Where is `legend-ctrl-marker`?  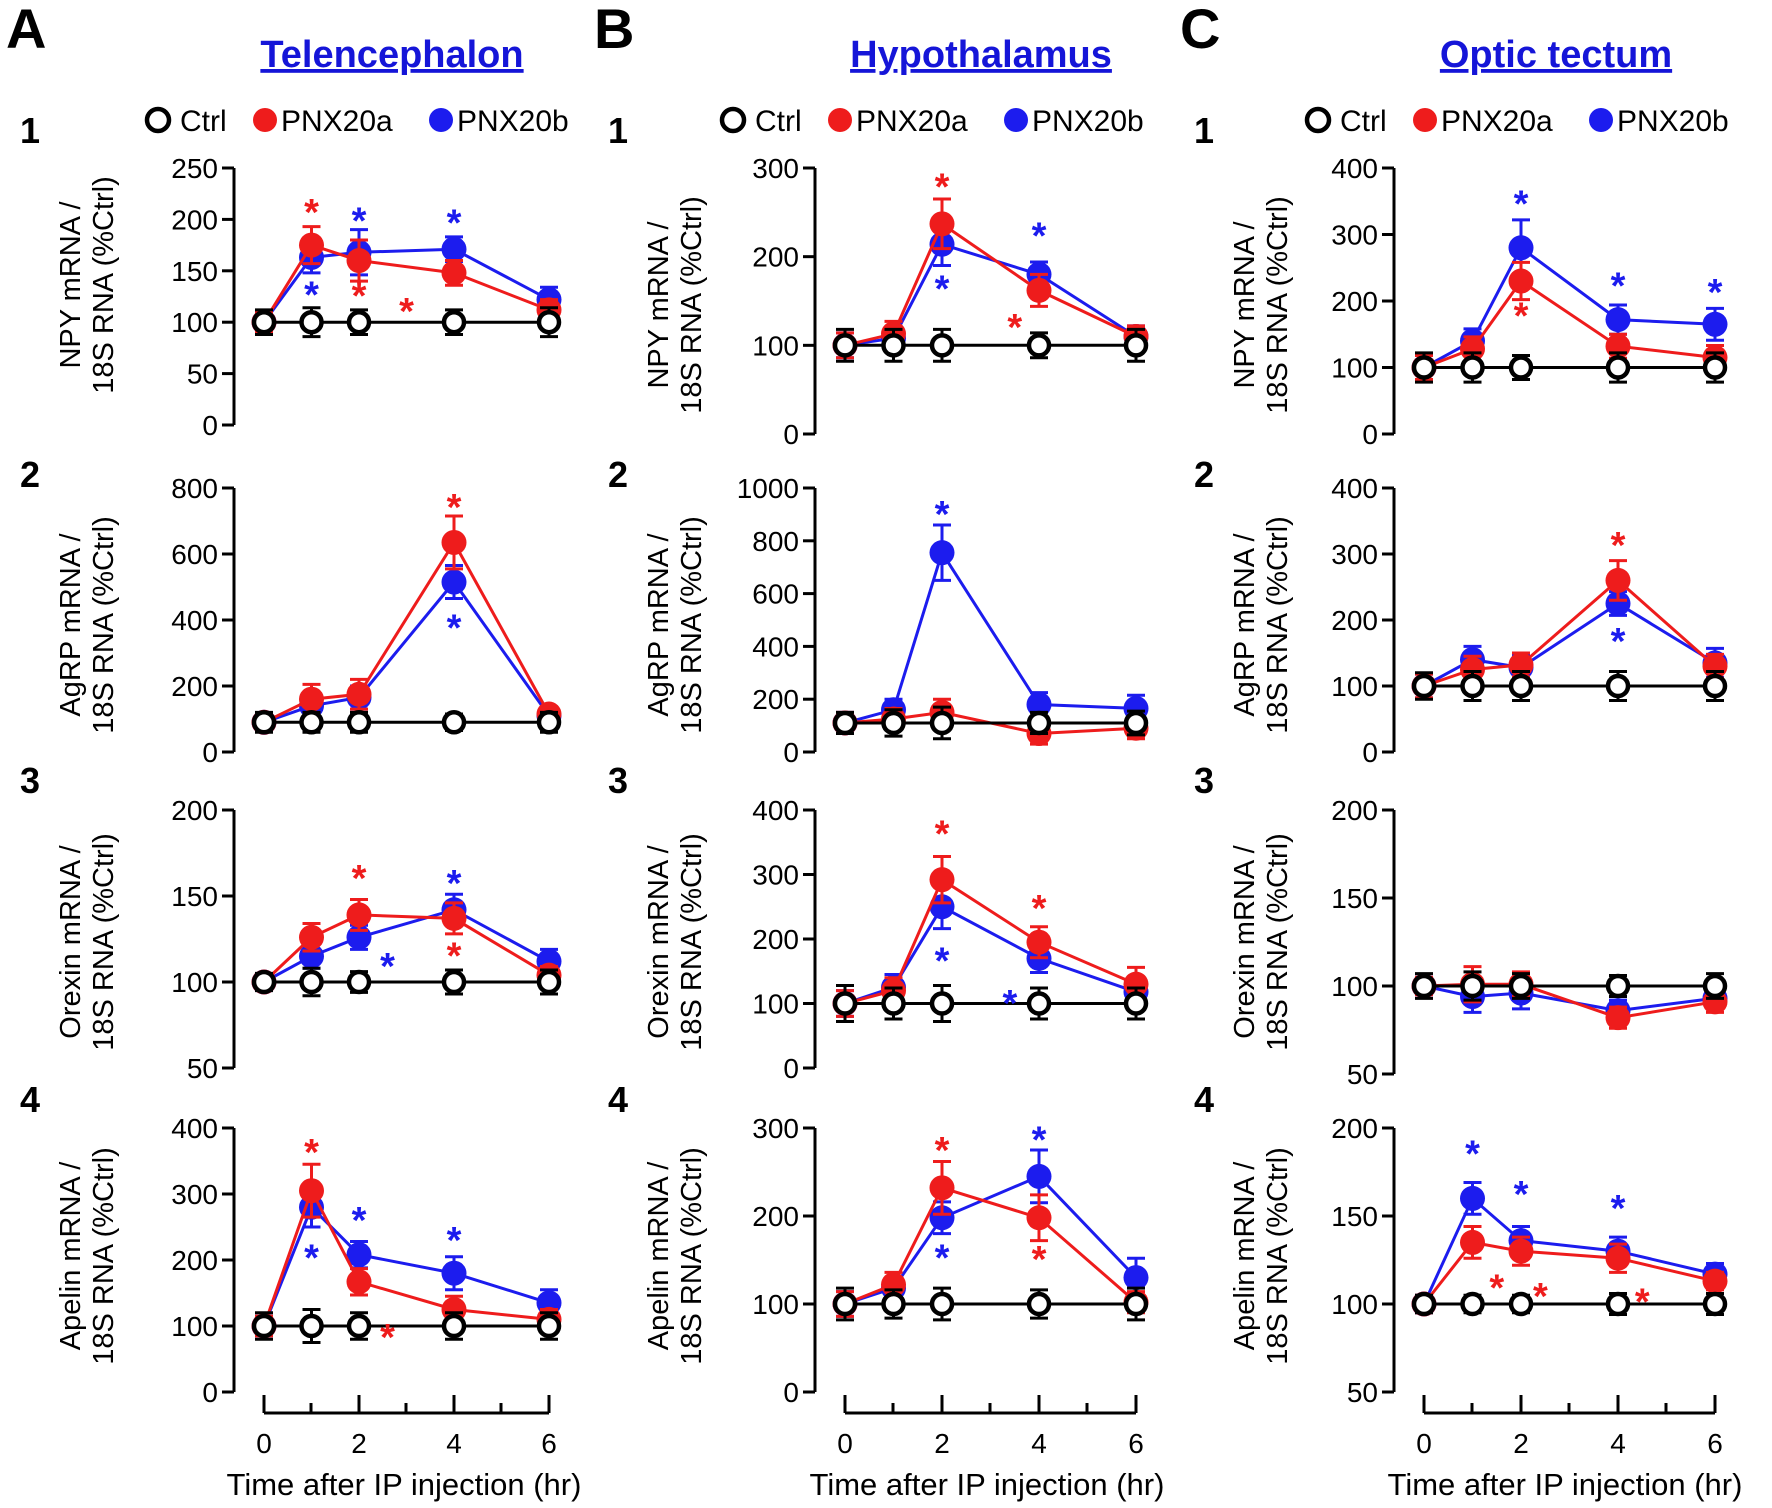 legend-ctrl-marker is located at coordinates (733, 120).